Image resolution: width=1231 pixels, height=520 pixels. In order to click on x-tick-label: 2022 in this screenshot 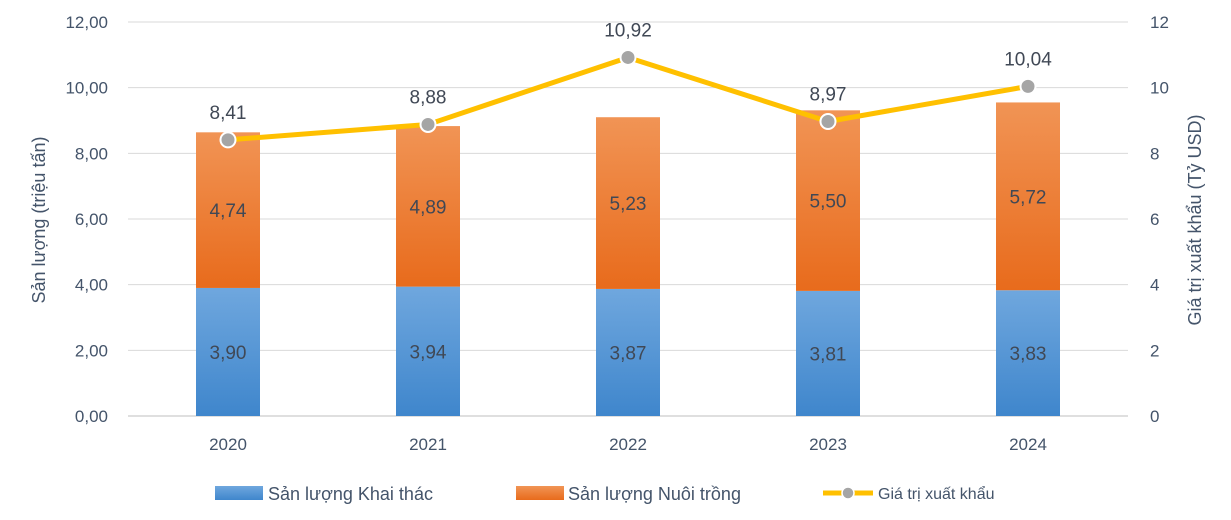, I will do `click(628, 444)`.